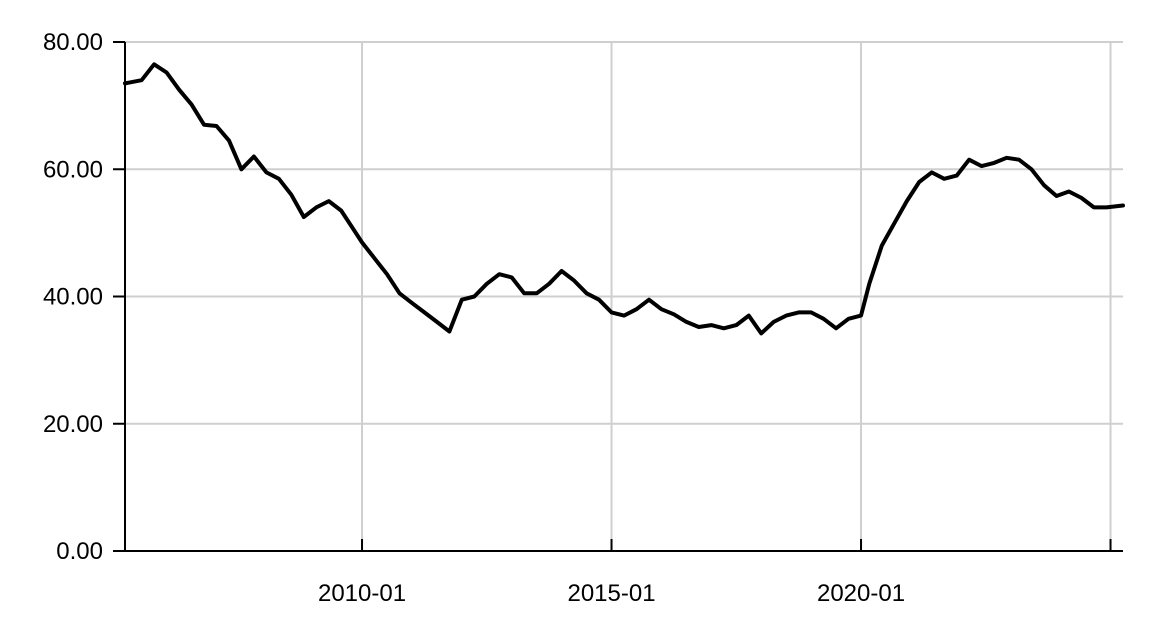 The height and width of the screenshot is (639, 1152). I want to click on y-tick-label: 80.00, so click(73, 42).